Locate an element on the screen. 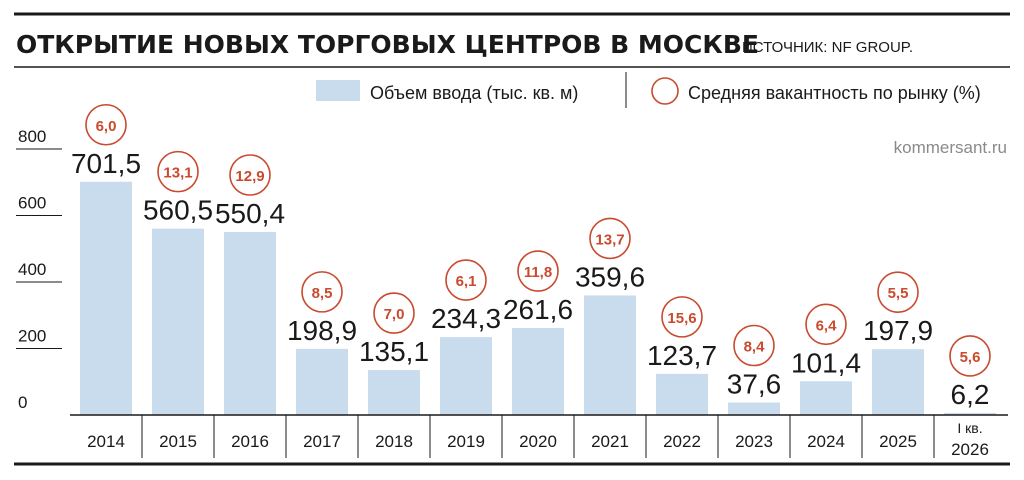 The width and height of the screenshot is (1024, 480). y-tick-label: 0 is located at coordinates (22, 402).